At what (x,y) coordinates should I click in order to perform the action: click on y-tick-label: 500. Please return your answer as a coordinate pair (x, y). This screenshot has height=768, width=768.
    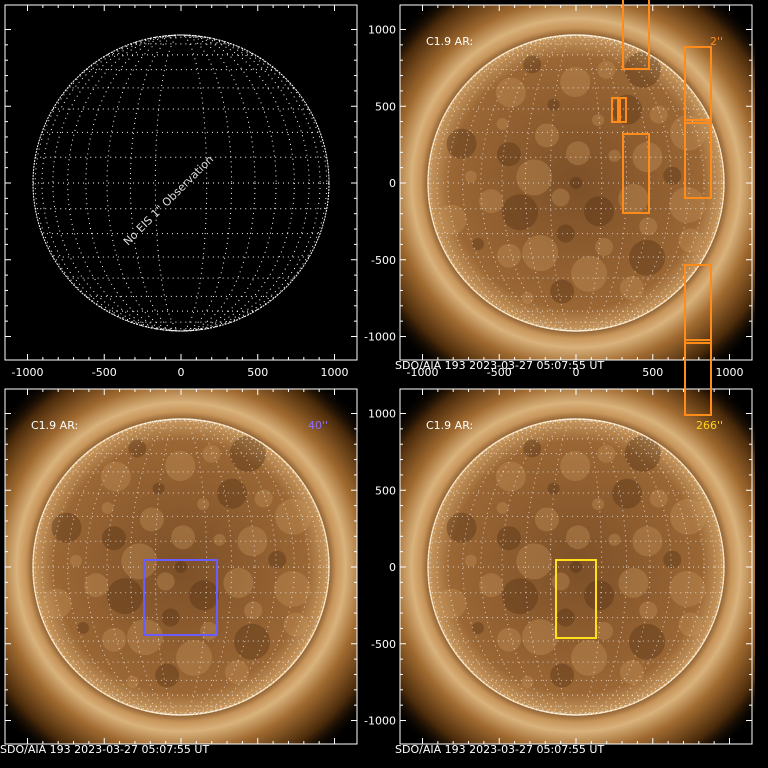
    Looking at the image, I should click on (385, 490).